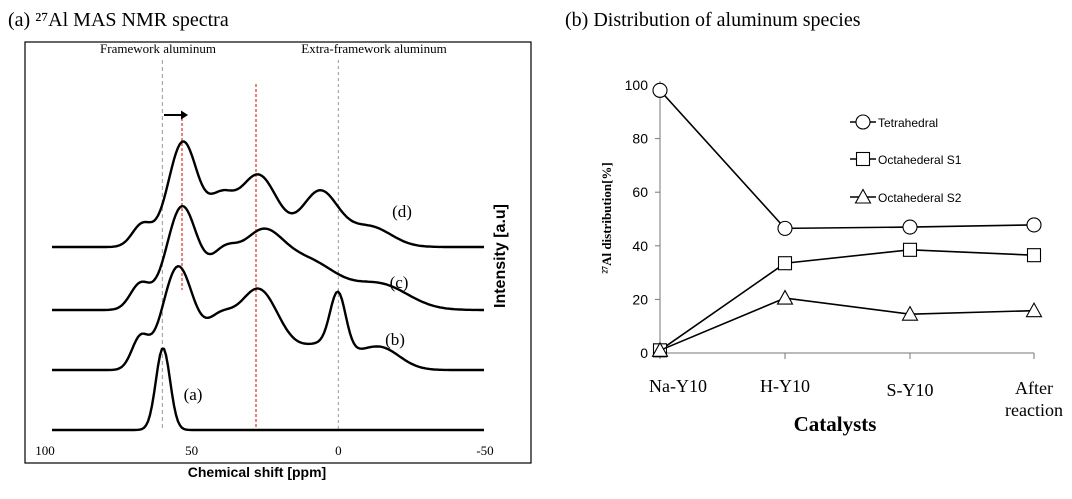 The width and height of the screenshot is (1072, 499). Describe the element at coordinates (713, 20) in the screenshot. I see `panel-b-title: (b) Distribution of aluminum species` at that location.